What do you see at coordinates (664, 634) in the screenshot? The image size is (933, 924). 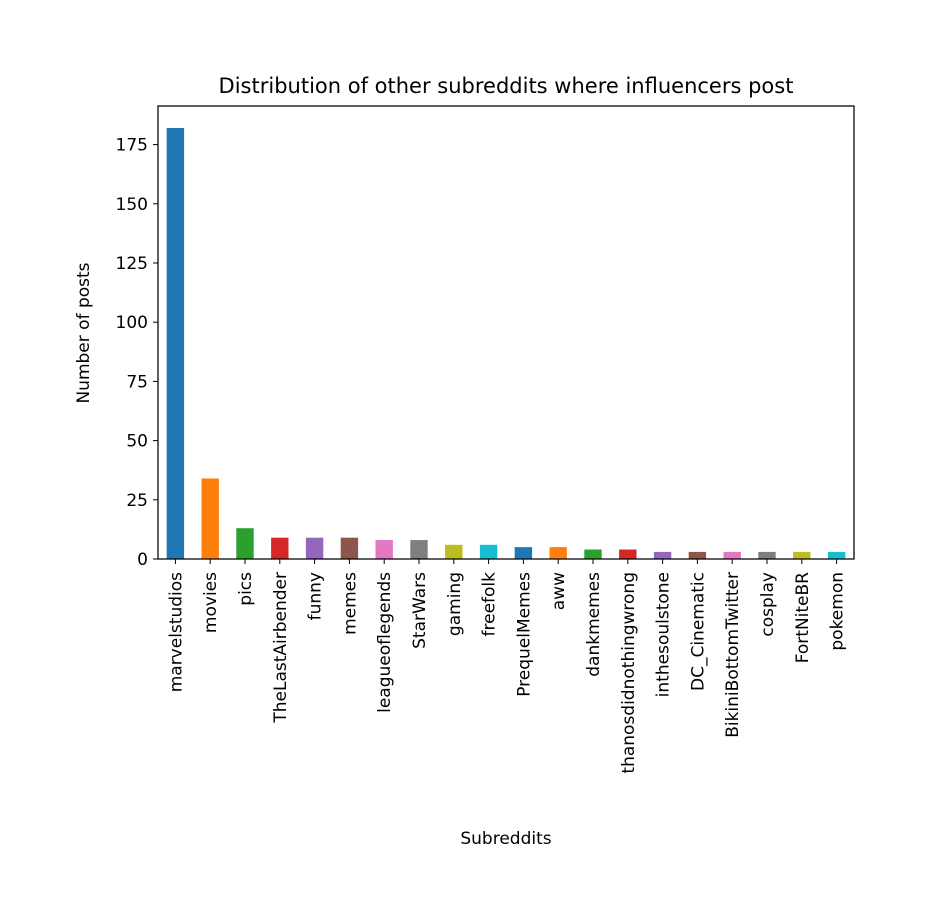 I see `x-tick-label: inthesoulstone` at bounding box center [664, 634].